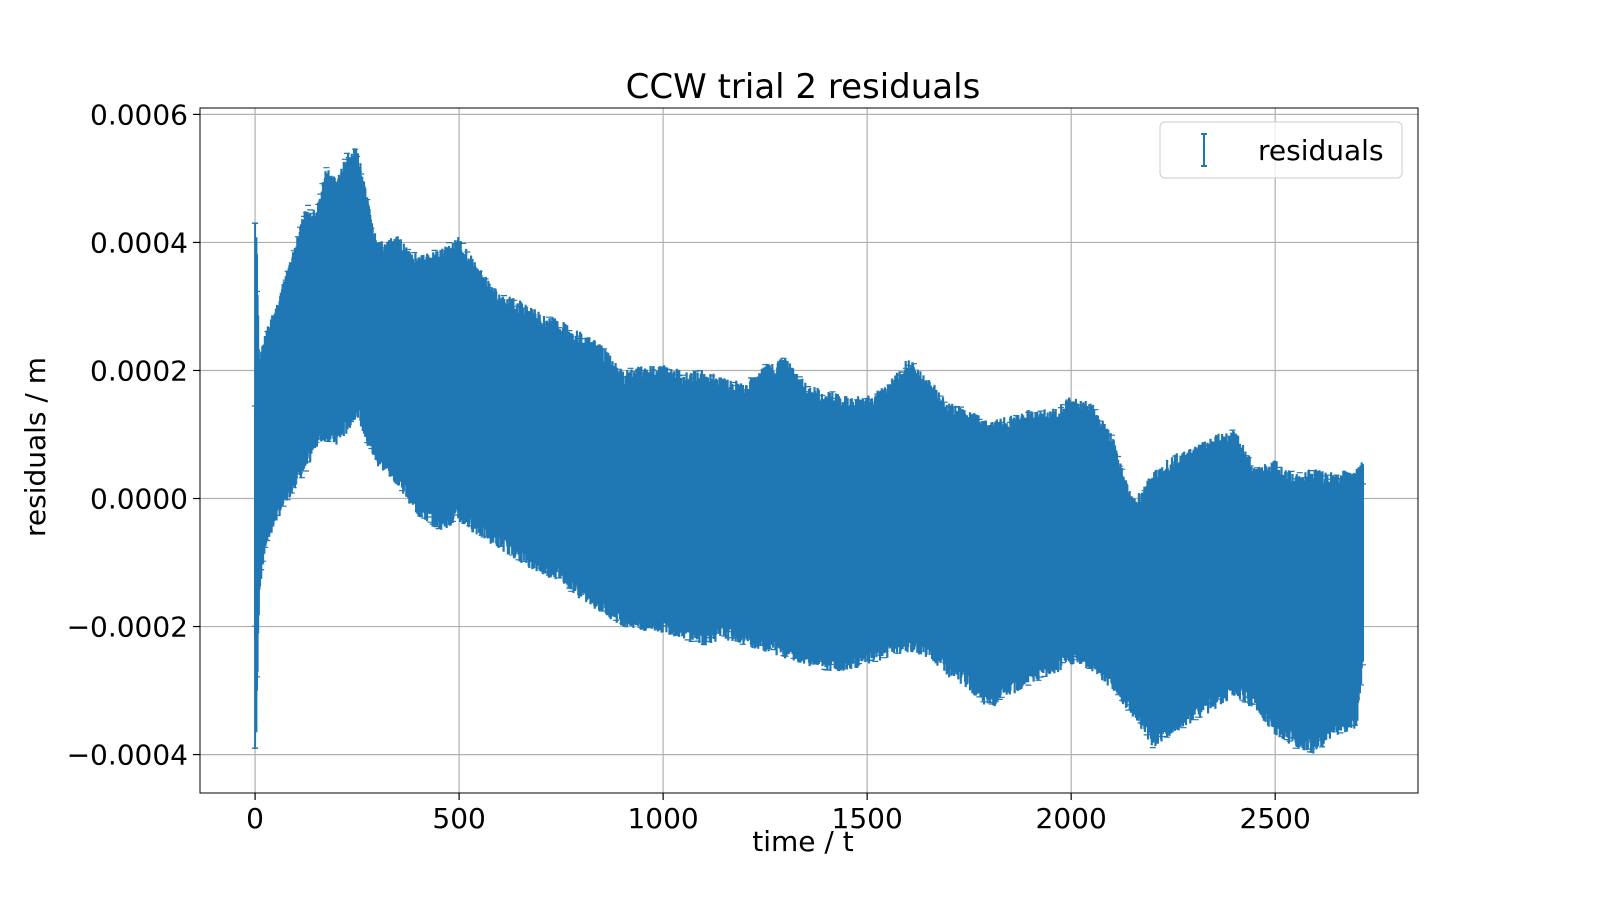 This screenshot has width=1600, height=900. I want to click on x-tick-label: 0, so click(255, 818).